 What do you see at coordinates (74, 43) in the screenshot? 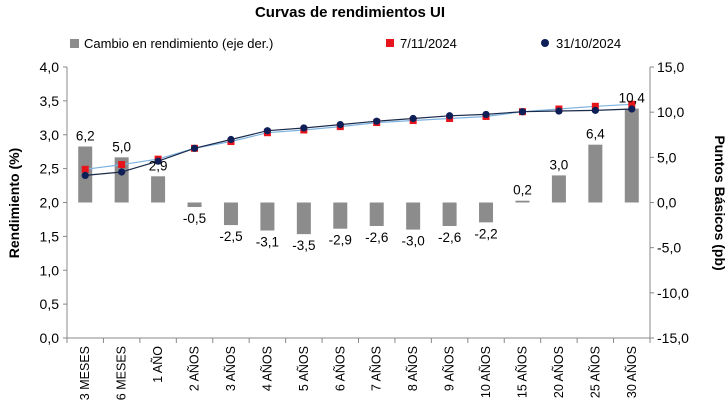
I see `legend-bar-swatch` at bounding box center [74, 43].